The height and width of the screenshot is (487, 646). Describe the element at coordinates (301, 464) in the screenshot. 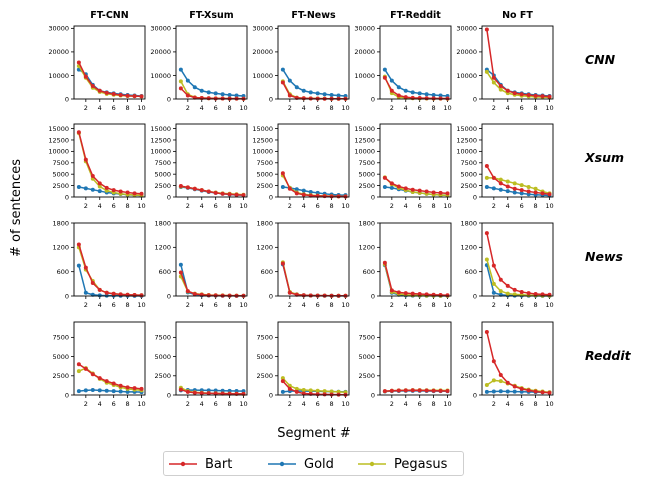

I see `legend-entry-gold: Gold` at that location.